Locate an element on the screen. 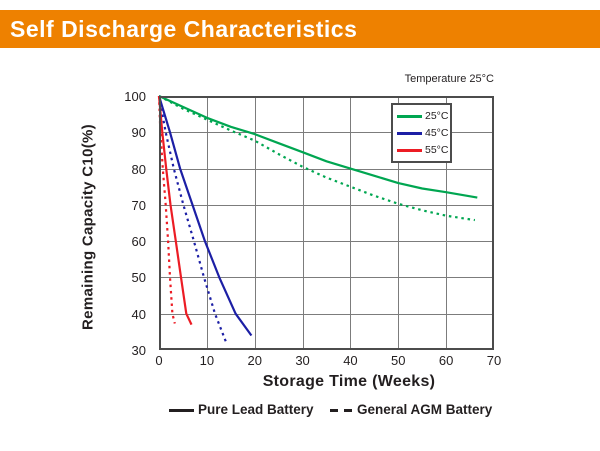 Image resolution: width=600 pixels, height=451 pixels. x-tick-label: 50 is located at coordinates (398, 360).